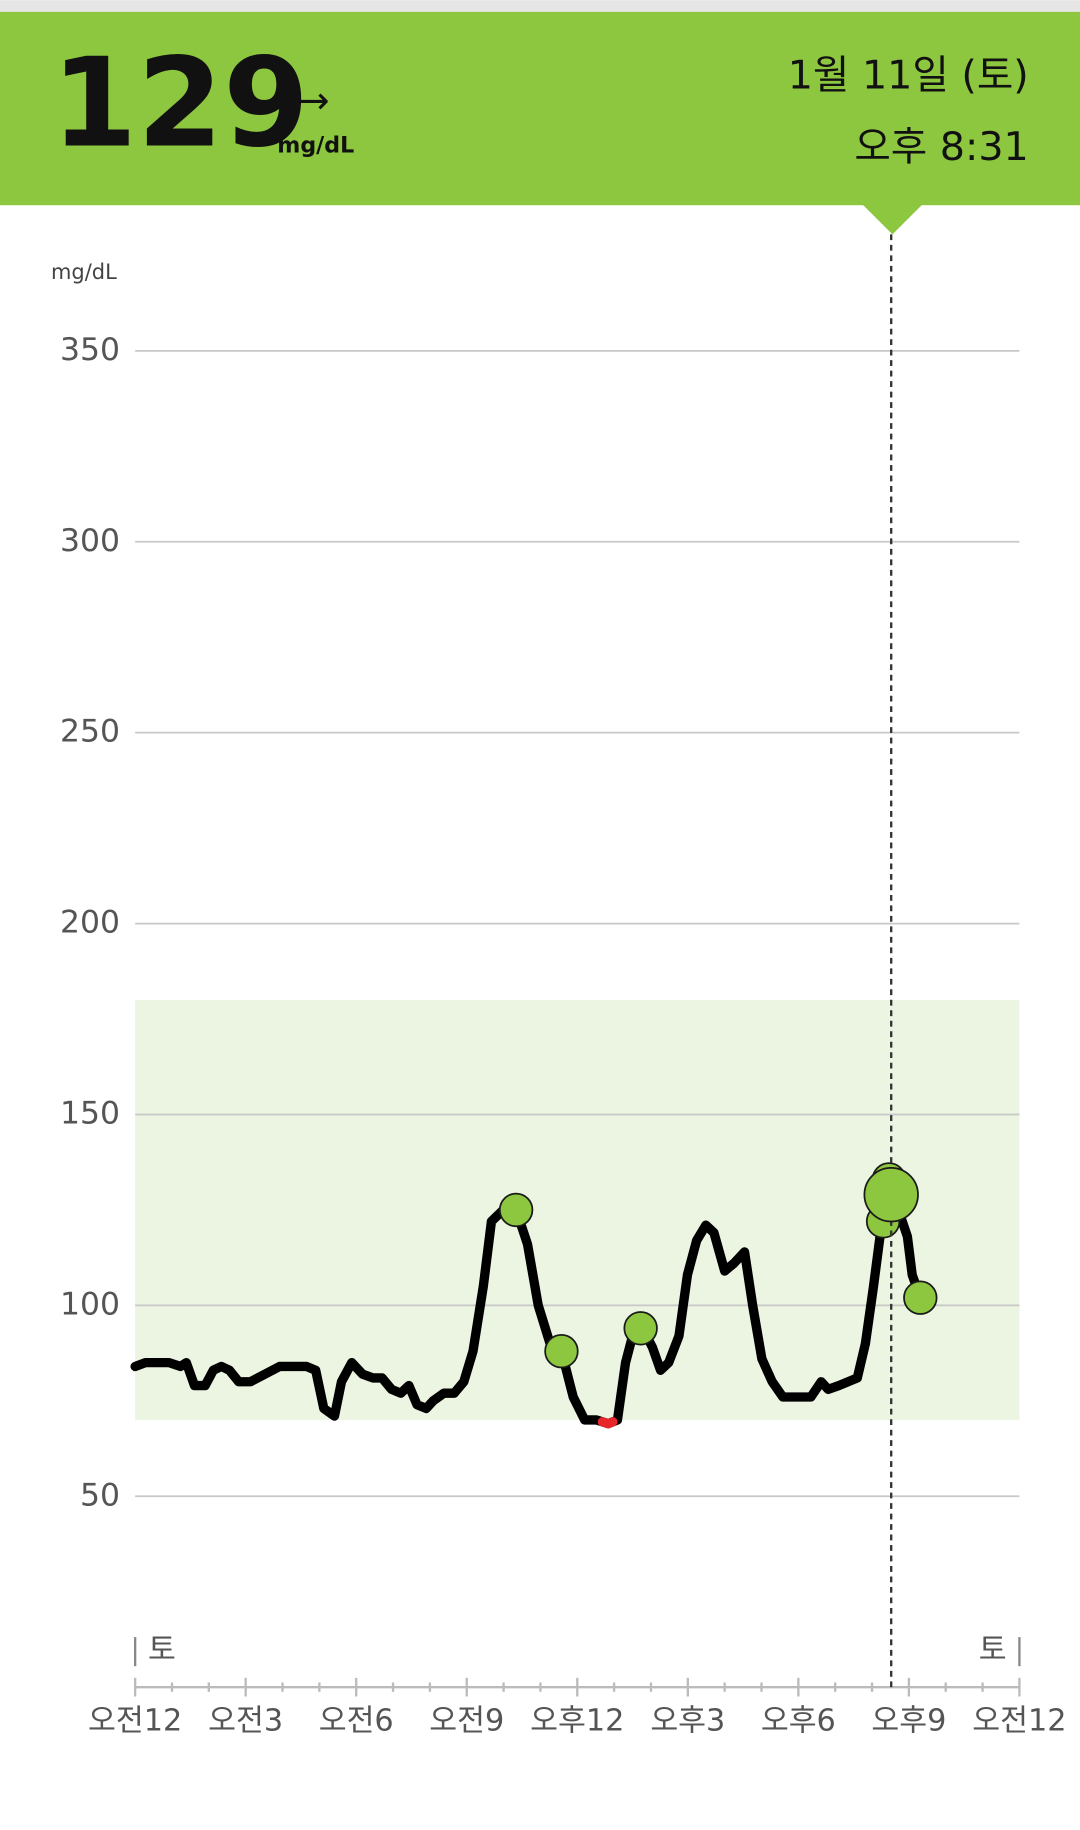  What do you see at coordinates (466, 1721) in the screenshot?
I see `x-tick-label: 오전9` at bounding box center [466, 1721].